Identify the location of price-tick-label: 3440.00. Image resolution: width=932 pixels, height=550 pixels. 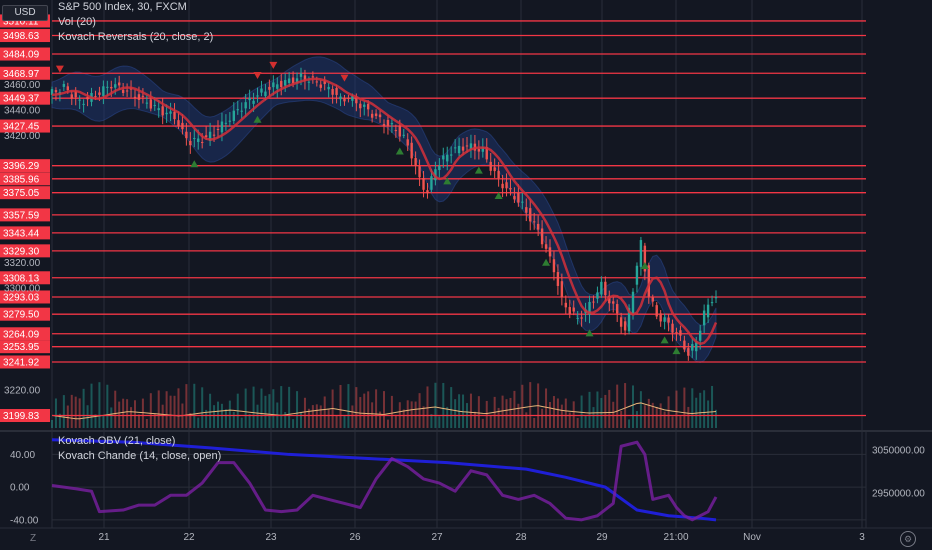
(22, 111).